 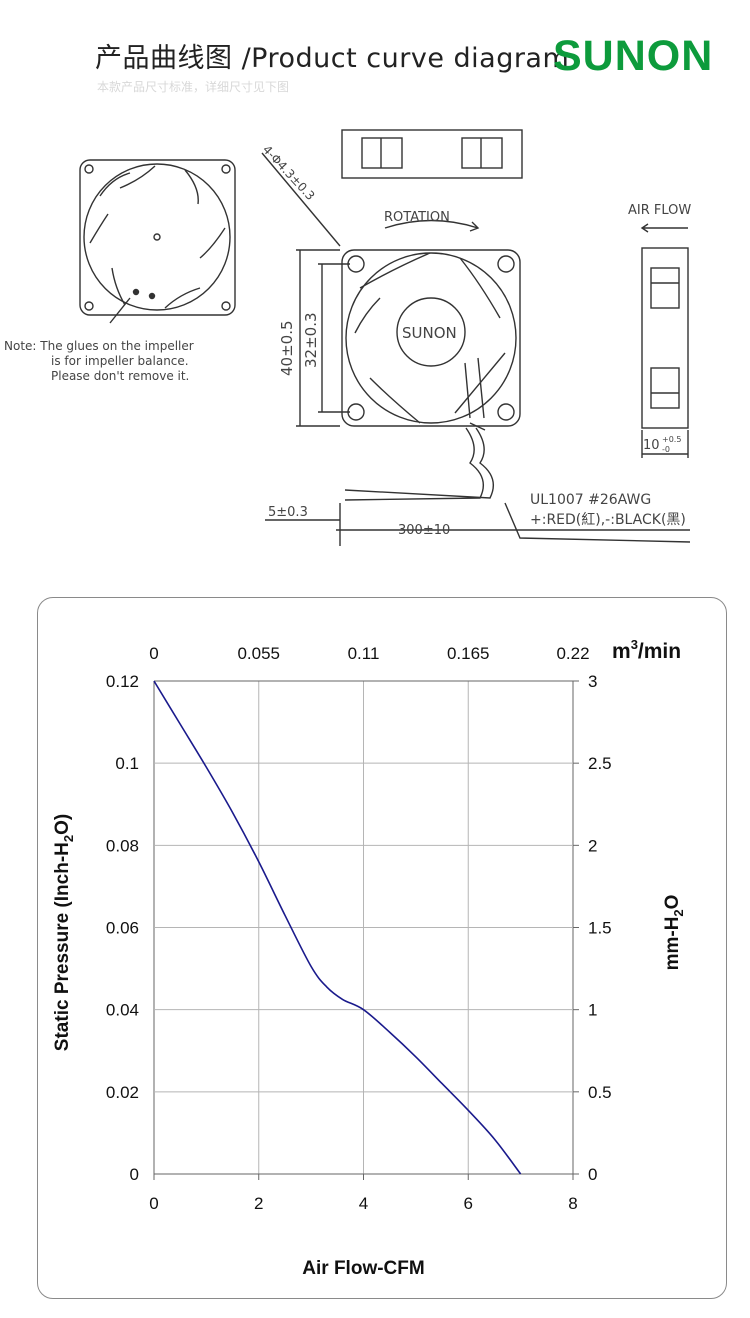 I want to click on y-tick-label: 0.02, so click(x=122, y=1092).